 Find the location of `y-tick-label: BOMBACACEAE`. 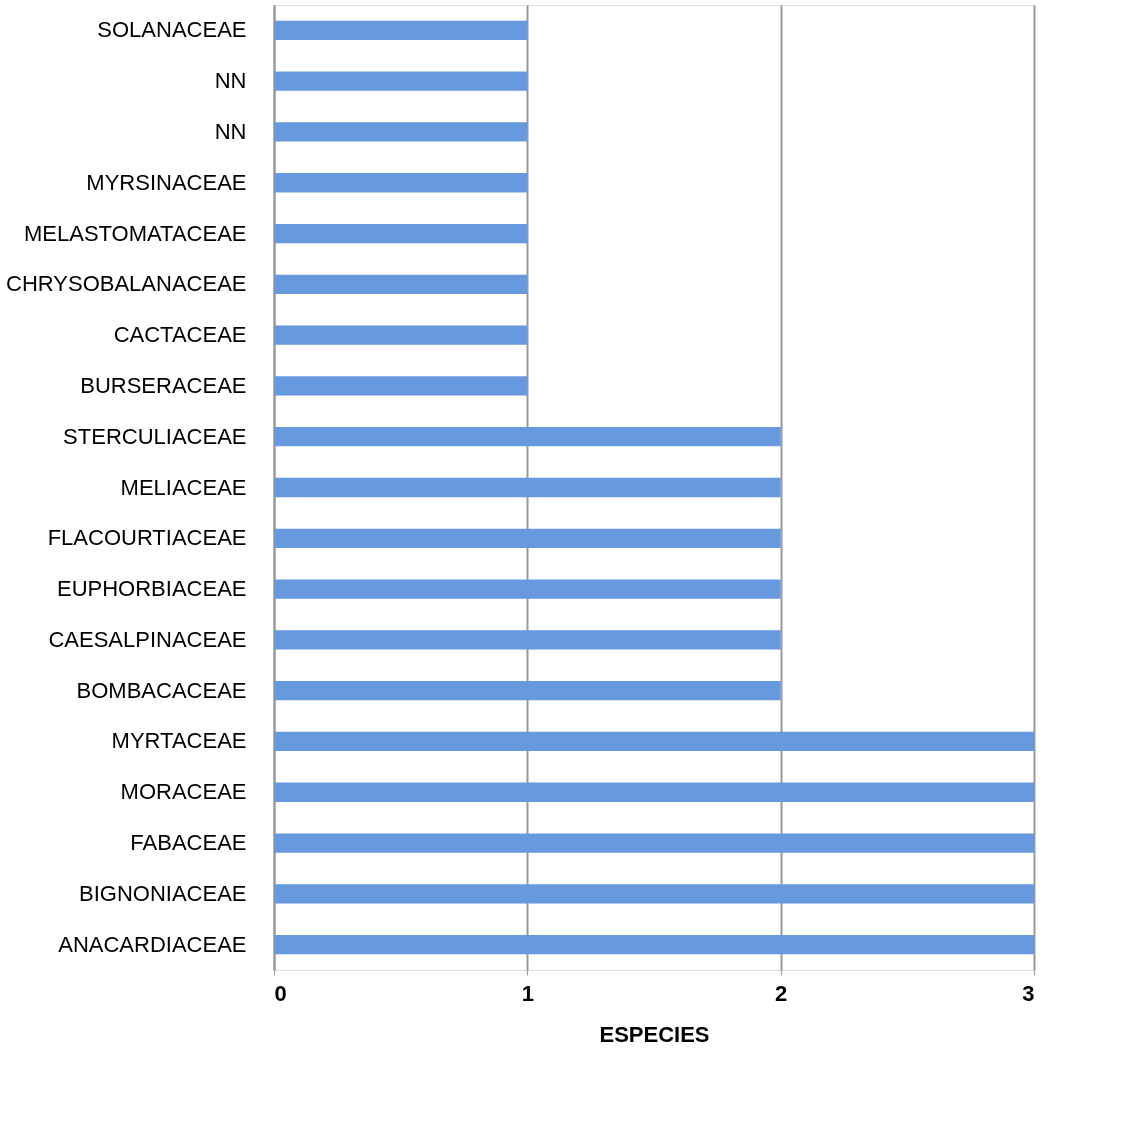

y-tick-label: BOMBACACEAE is located at coordinates (161, 690).